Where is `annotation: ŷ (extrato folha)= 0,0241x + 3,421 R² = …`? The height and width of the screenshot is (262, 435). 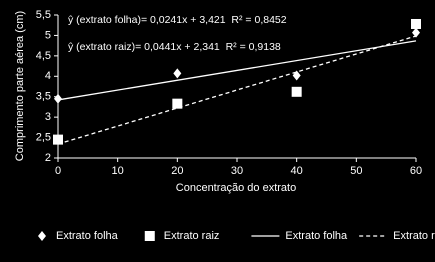
annotation: ŷ (extrato folha)= 0,0241x + 3,421 R² = … is located at coordinates (177, 20).